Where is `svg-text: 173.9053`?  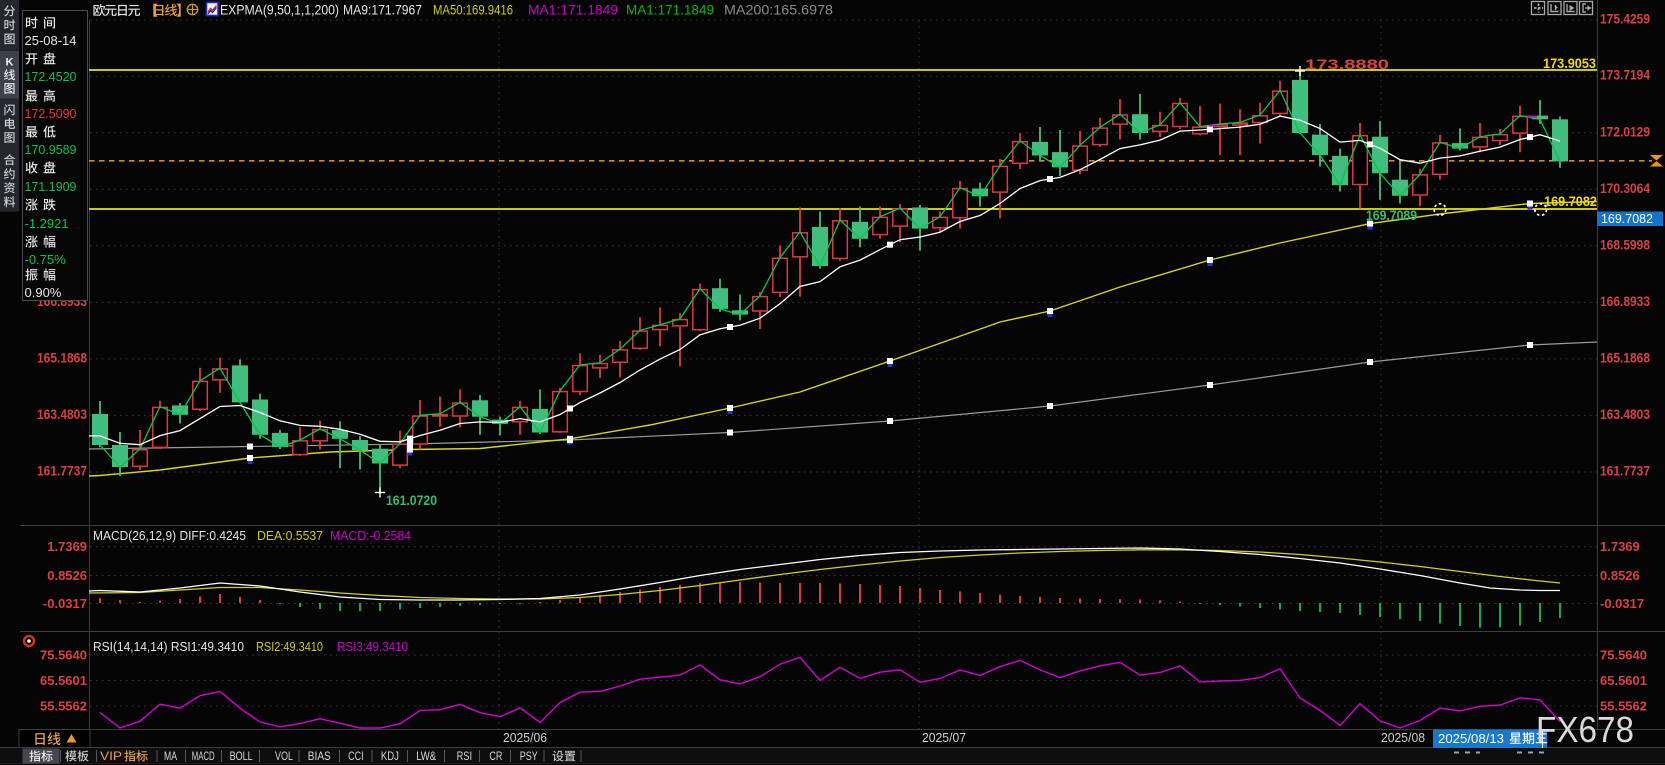 svg-text: 173.9053 is located at coordinates (1569, 63).